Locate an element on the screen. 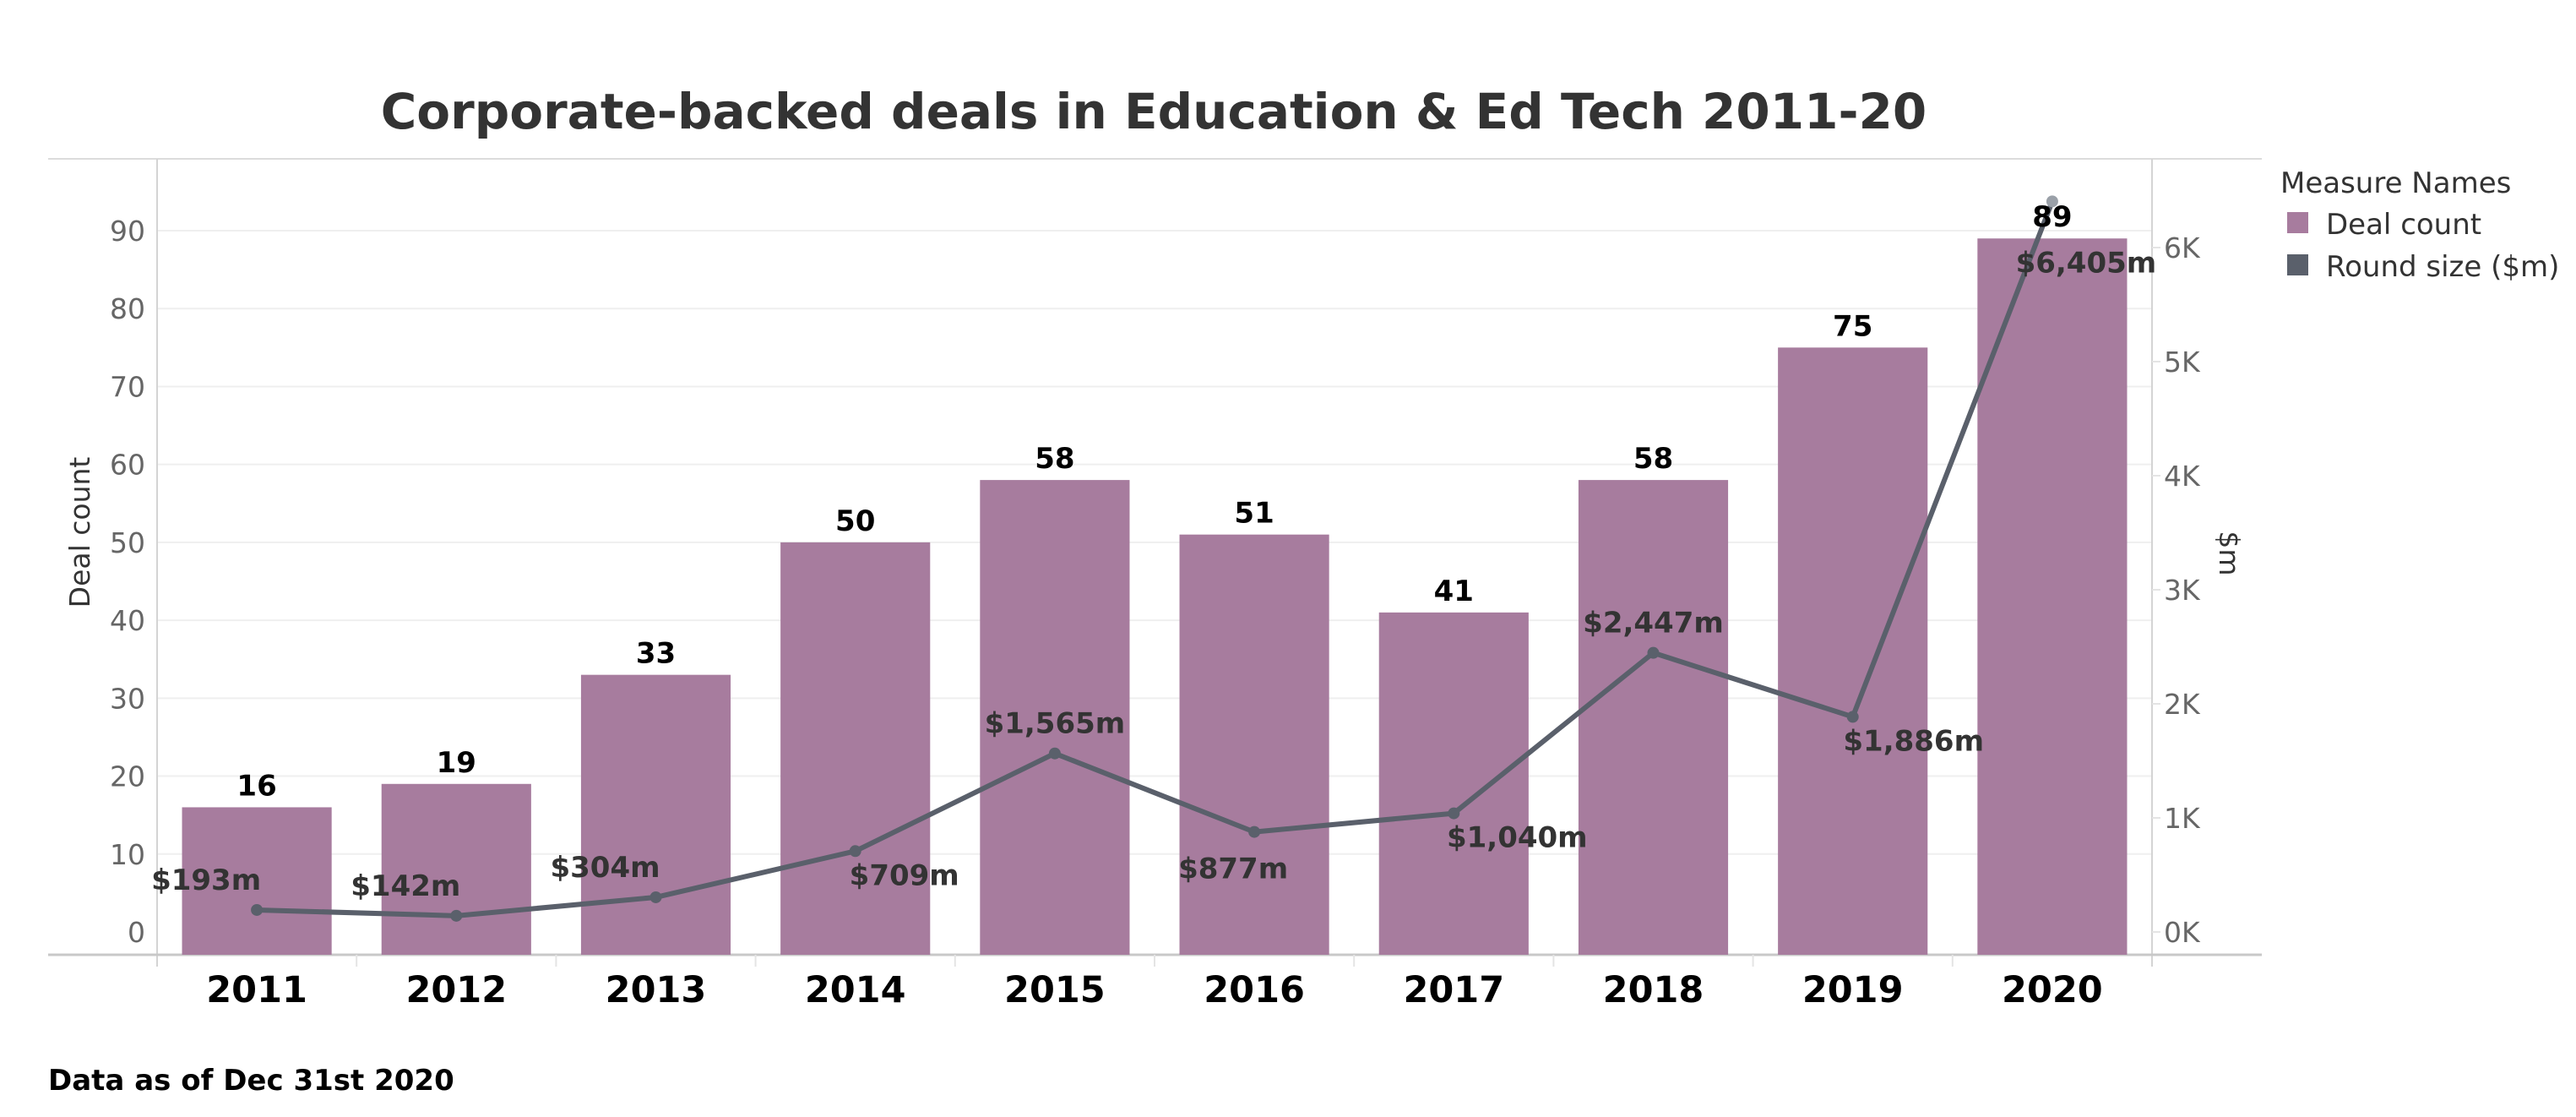  line-label-2015: $1,565m is located at coordinates (1055, 724).